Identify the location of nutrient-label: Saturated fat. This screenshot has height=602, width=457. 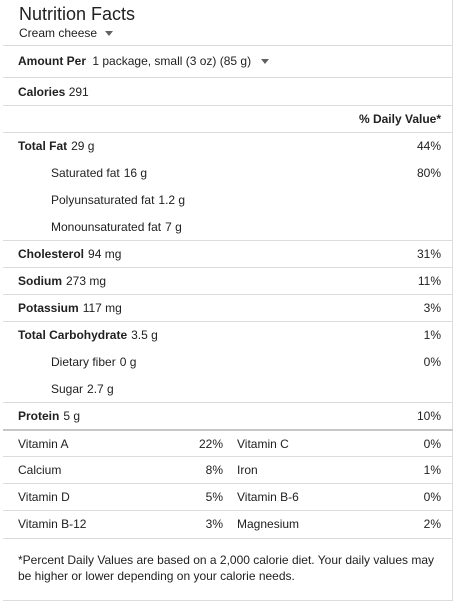
(85, 172).